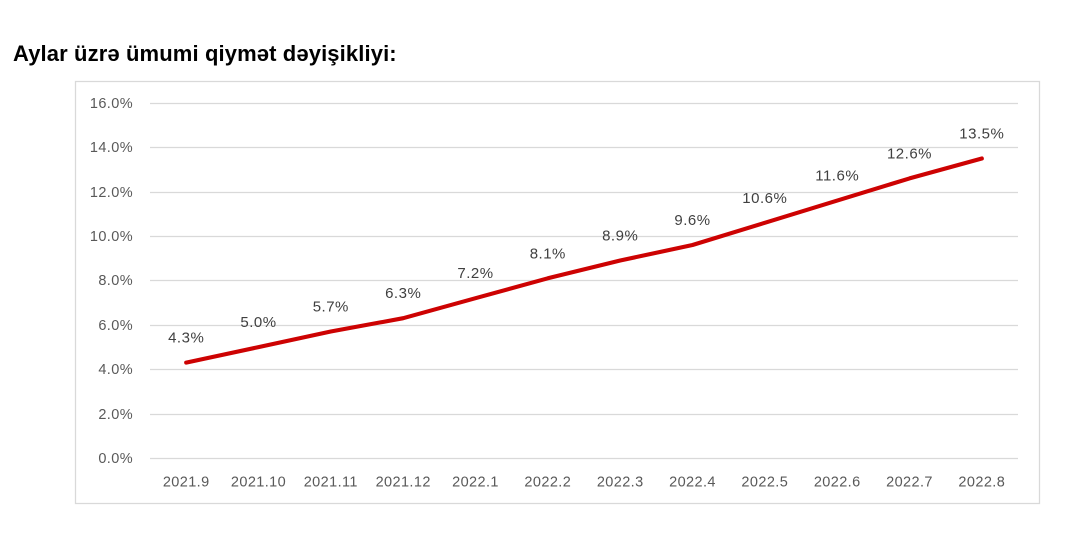 The width and height of the screenshot is (1067, 547). I want to click on svg-text: 7.2%, so click(475, 273).